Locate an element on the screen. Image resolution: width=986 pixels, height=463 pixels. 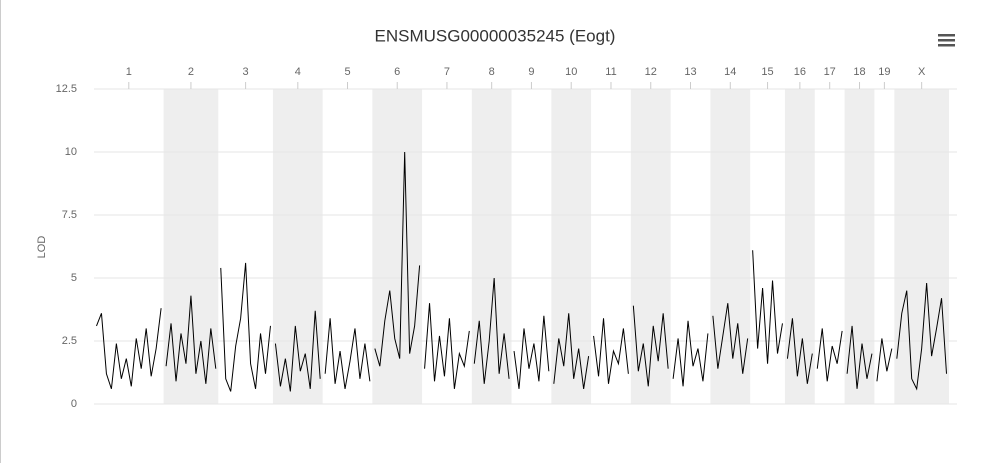
chromosome-label: 13 is located at coordinates (690, 72).